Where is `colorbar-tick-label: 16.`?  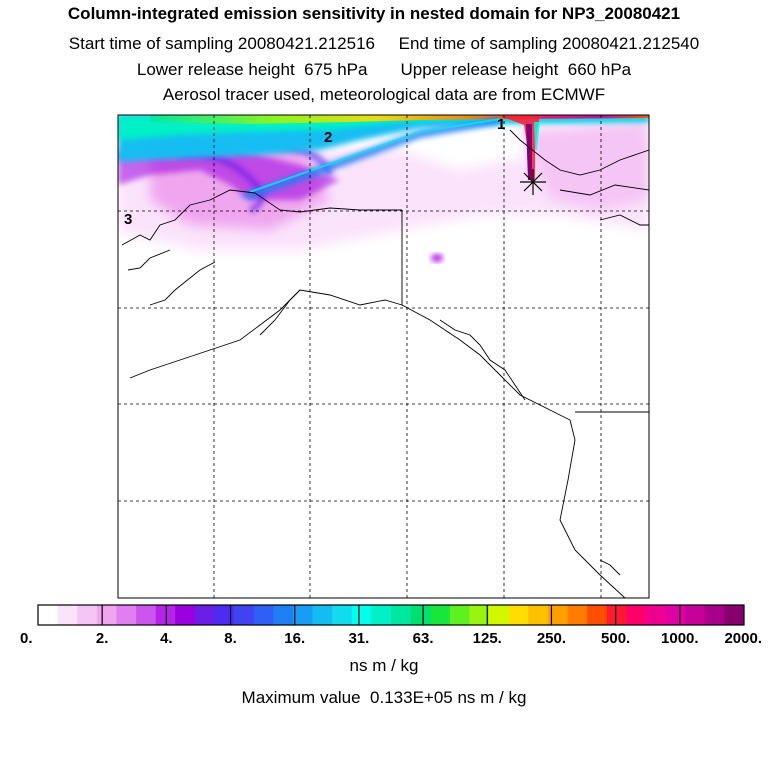
colorbar-tick-label: 16. is located at coordinates (294, 638).